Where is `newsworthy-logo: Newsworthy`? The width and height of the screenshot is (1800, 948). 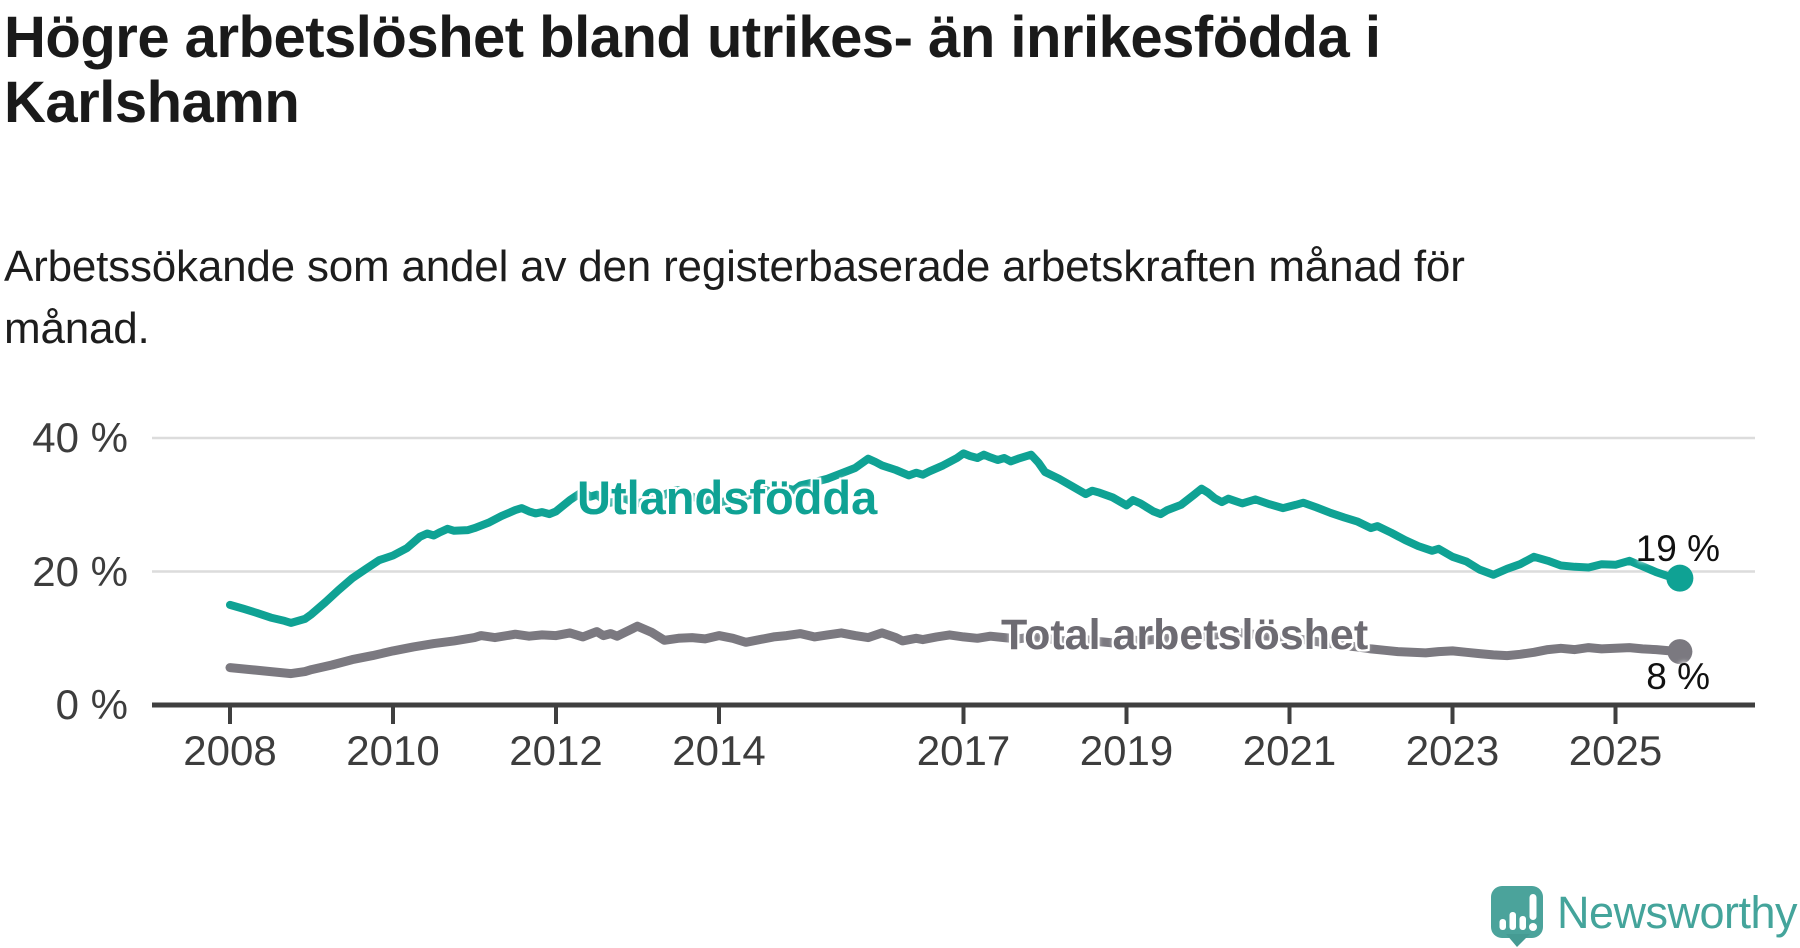
newsworthy-logo: Newsworthy is located at coordinates (1643, 916).